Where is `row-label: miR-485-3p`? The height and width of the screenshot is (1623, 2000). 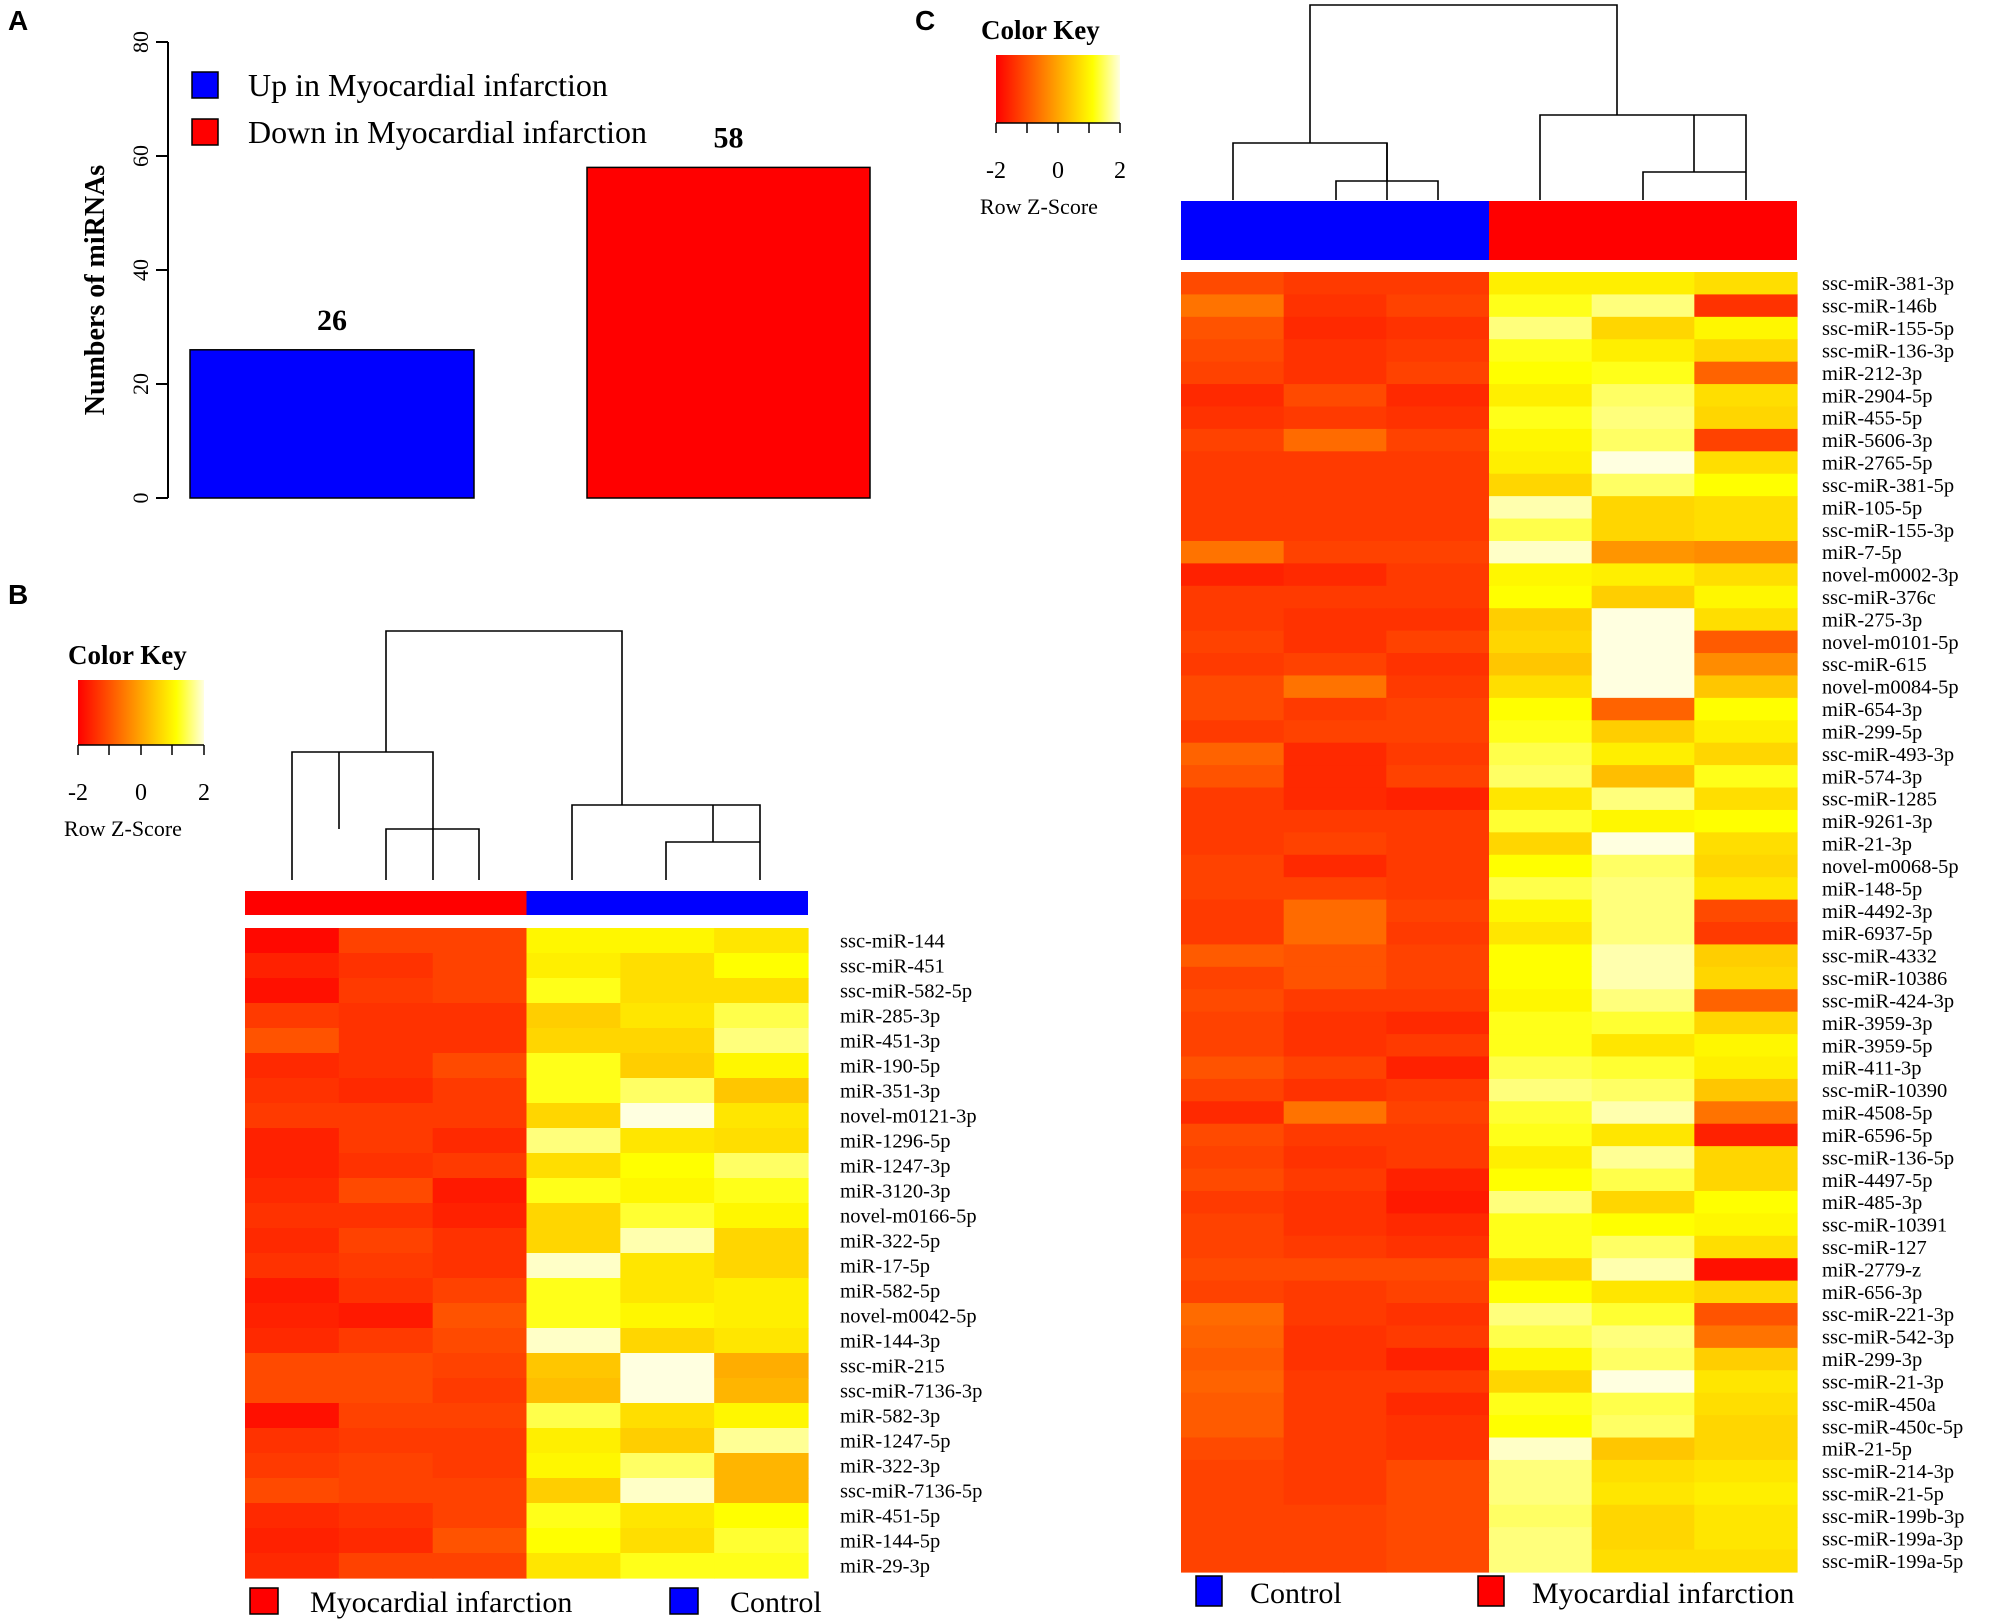
row-label: miR-485-3p is located at coordinates (1872, 1203).